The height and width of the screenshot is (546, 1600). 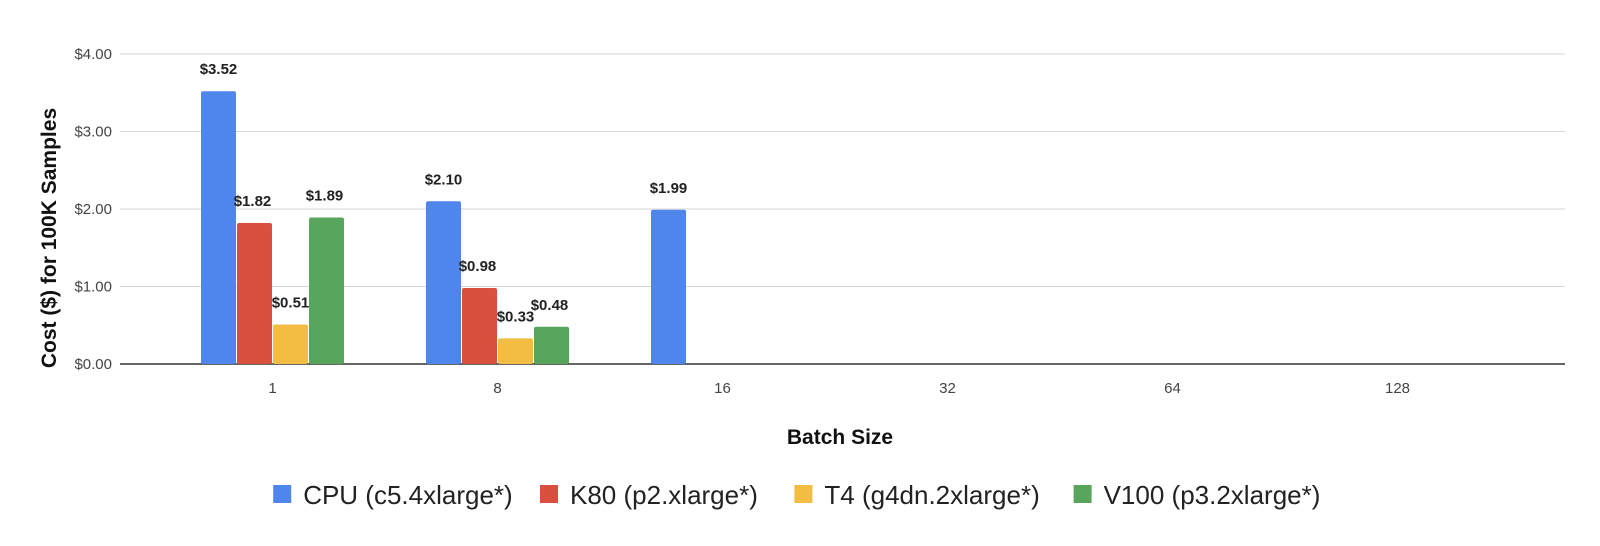 What do you see at coordinates (93, 287) in the screenshot?
I see `y-tick-label: $1.00` at bounding box center [93, 287].